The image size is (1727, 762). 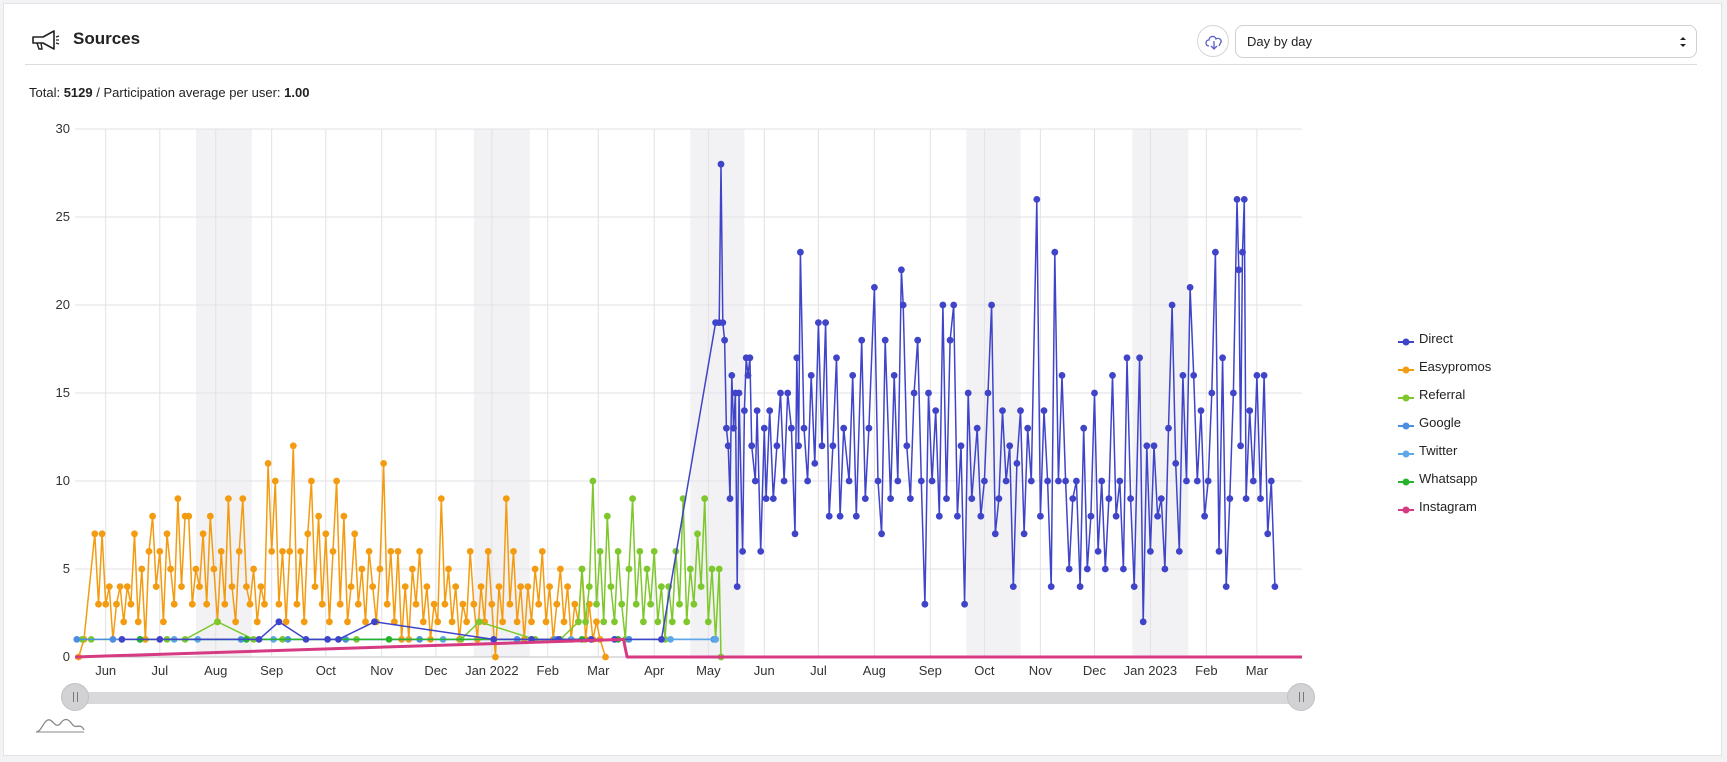 What do you see at coordinates (46, 40) in the screenshot?
I see `megaphone-icon` at bounding box center [46, 40].